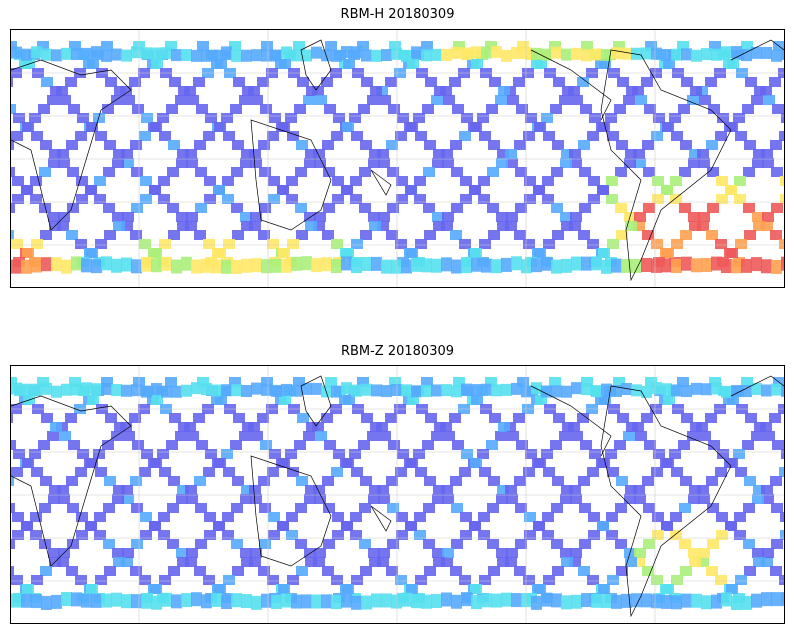 This screenshot has width=794, height=633. I want to click on map-title: RBM-H 20180309, so click(397, 14).